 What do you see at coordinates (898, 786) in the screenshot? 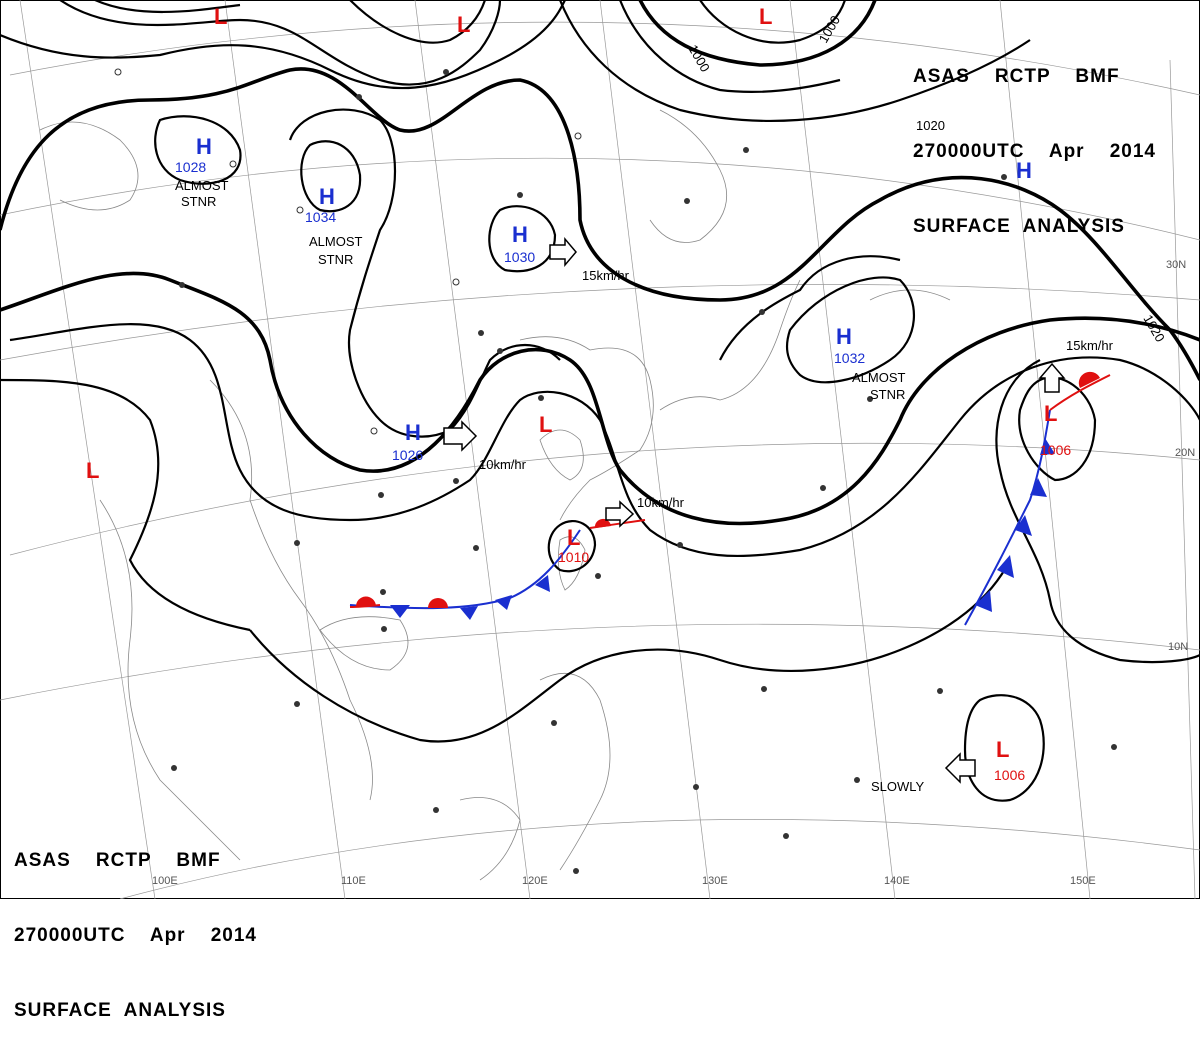
I see `note-slowly: SLOWLY` at bounding box center [898, 786].